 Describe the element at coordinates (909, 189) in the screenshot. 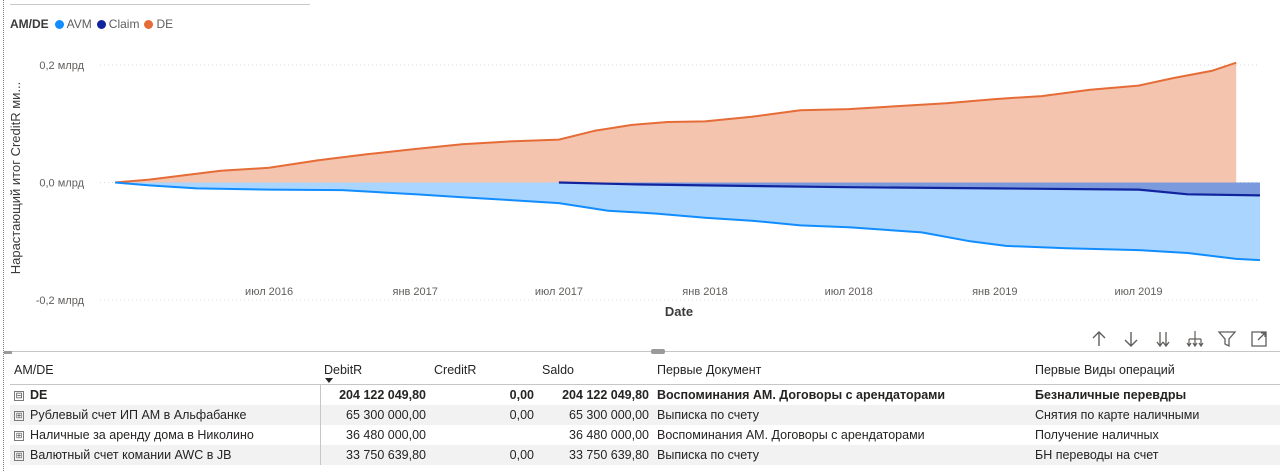

I see `line-claim` at that location.